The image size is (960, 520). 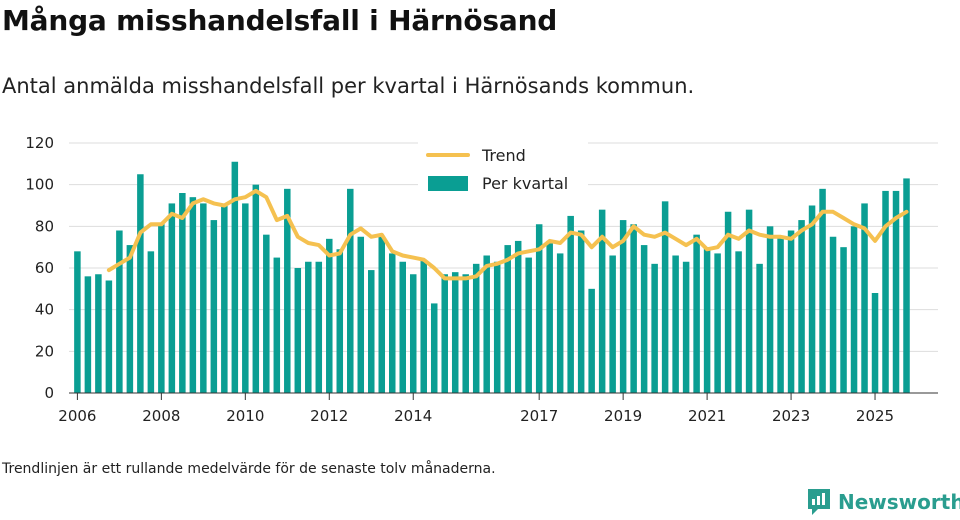 I want to click on legend: Trend Per kvartal, so click(x=503, y=171).